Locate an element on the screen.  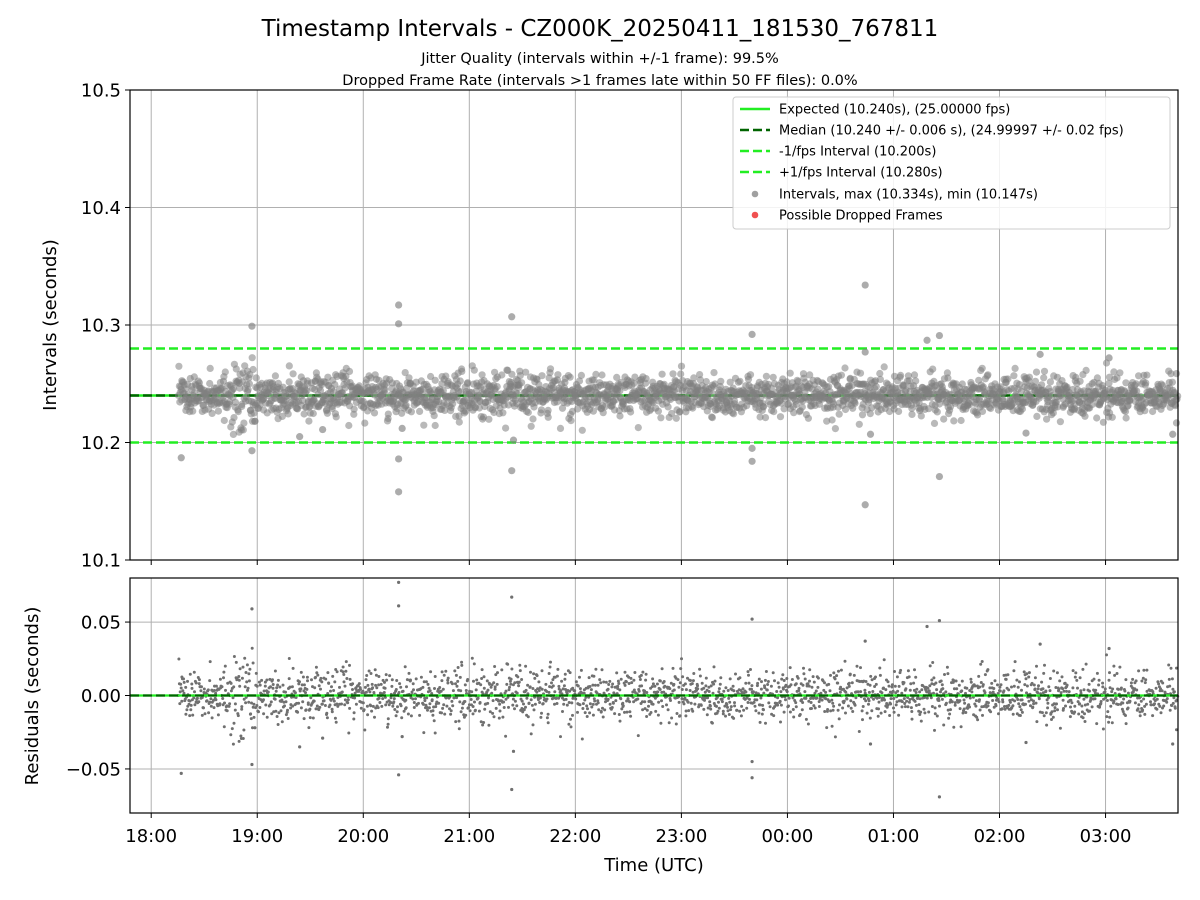
legend-label-minus-fps: -1/fps Interval (10.200s) is located at coordinates (857, 152).